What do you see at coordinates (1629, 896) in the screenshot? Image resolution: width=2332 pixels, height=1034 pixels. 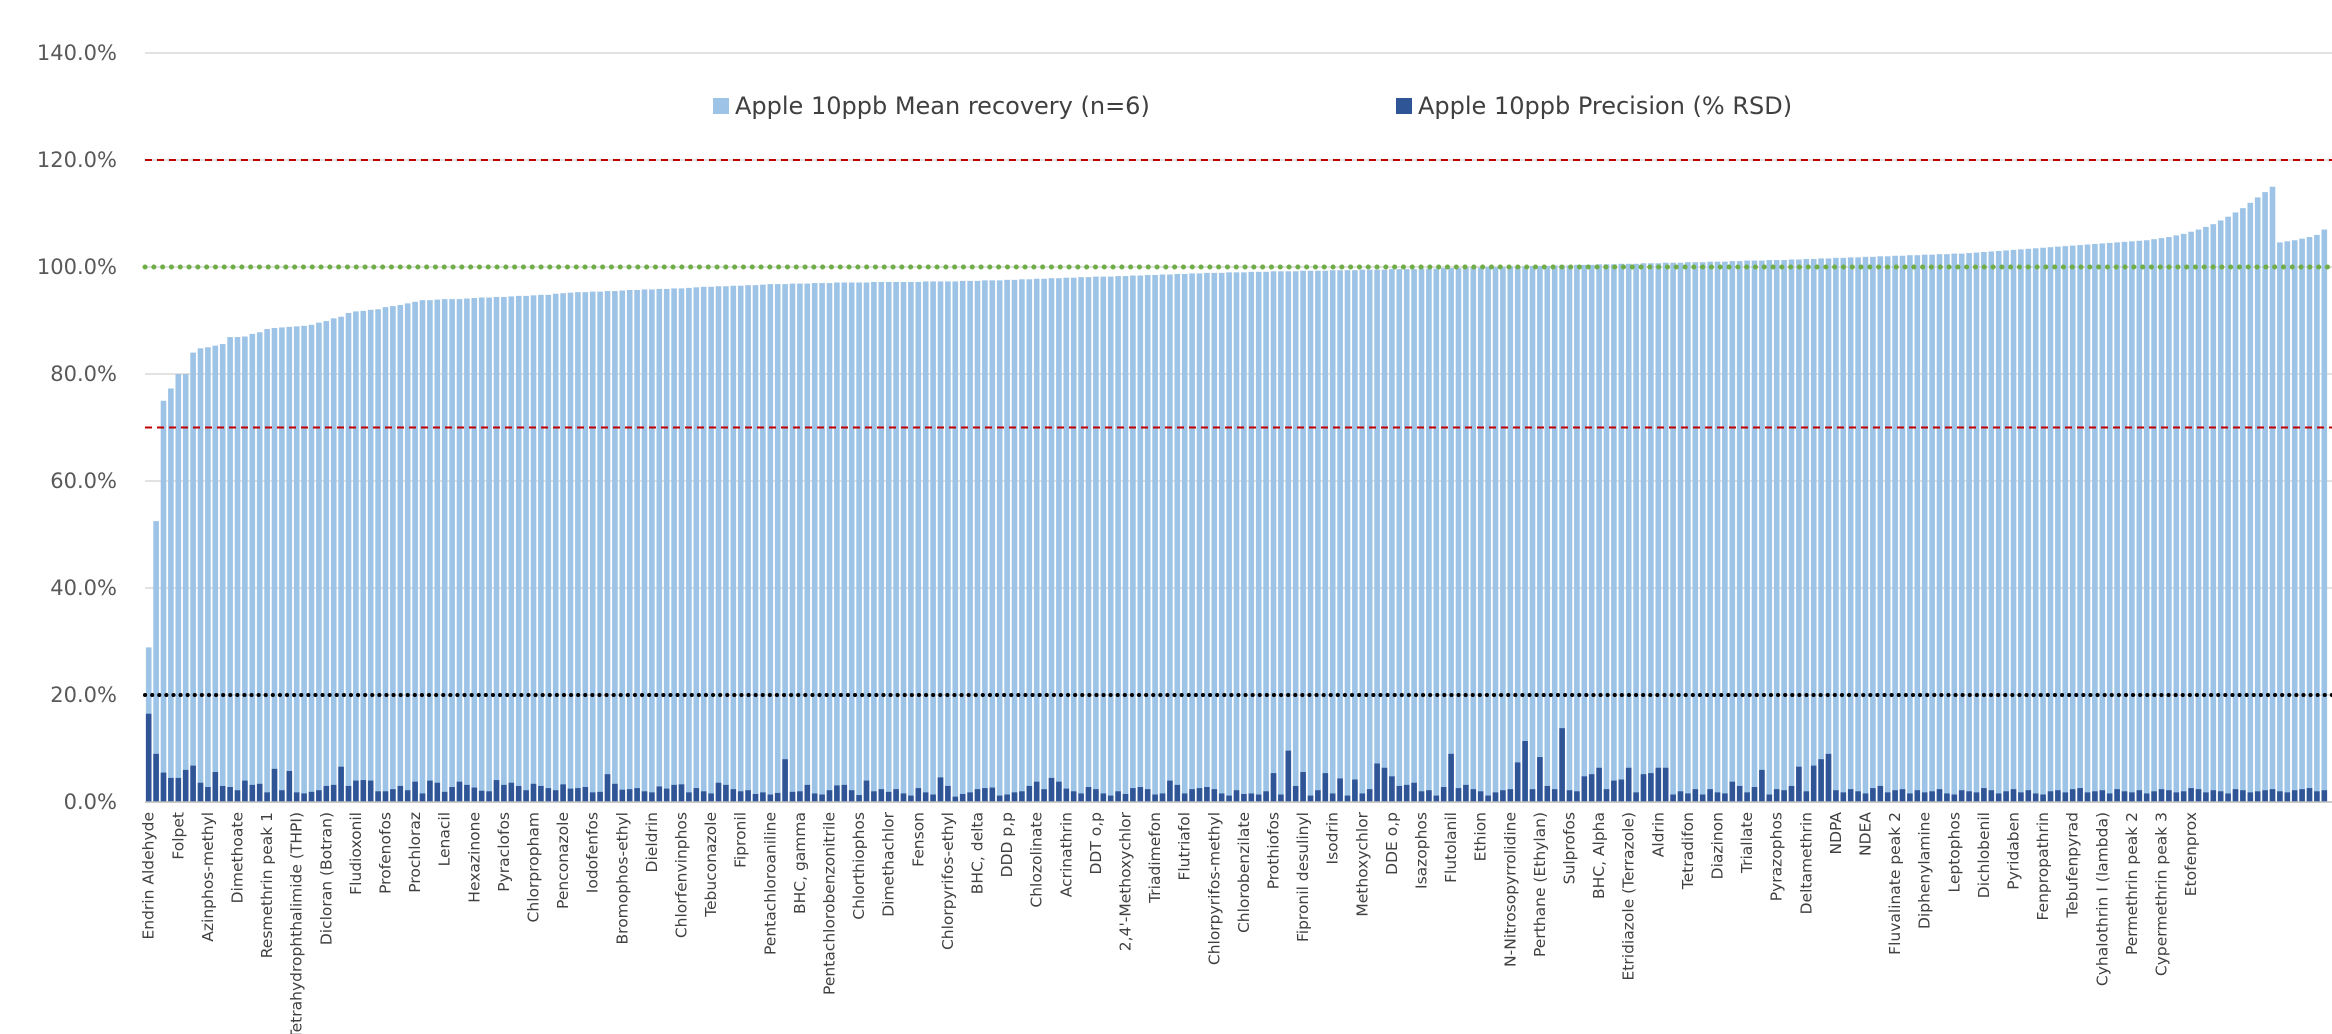 I see `x-category-label: Etridiazole (Terrazole)` at bounding box center [1629, 896].